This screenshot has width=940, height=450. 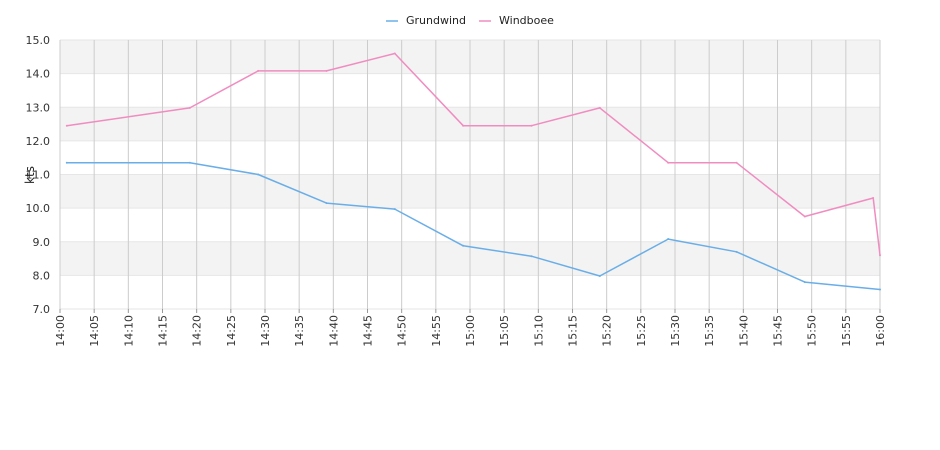 I want to click on y-axis-ticks: 7.0 8.0 9.0 10.0 11.0 12.0 13.0 14.0 15.0, so click(x=38, y=175).